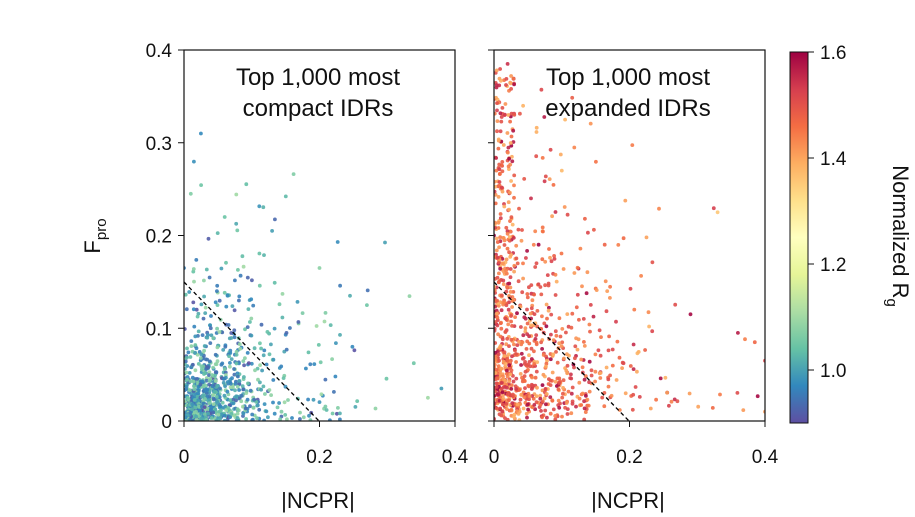  Describe the element at coordinates (319, 457) in the screenshot. I see `x-tick-label: 0.2` at that location.